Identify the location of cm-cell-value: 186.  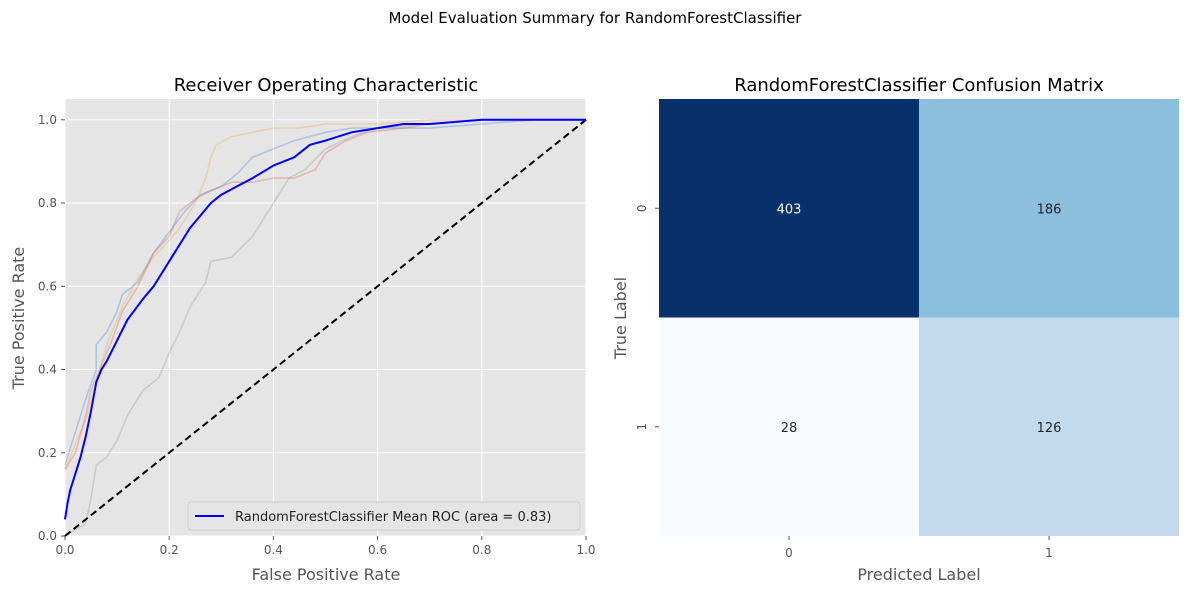
(1049, 209).